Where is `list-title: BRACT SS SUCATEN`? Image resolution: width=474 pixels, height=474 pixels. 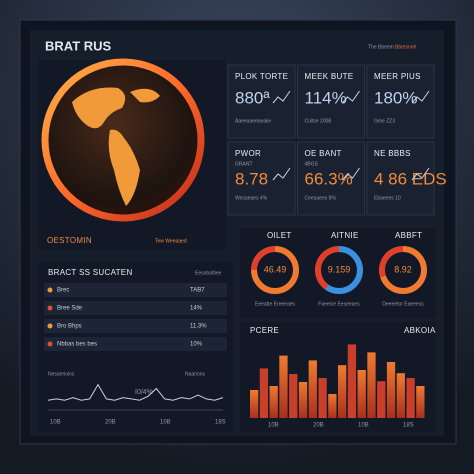 list-title: BRACT SS SUCATEN is located at coordinates (90, 272).